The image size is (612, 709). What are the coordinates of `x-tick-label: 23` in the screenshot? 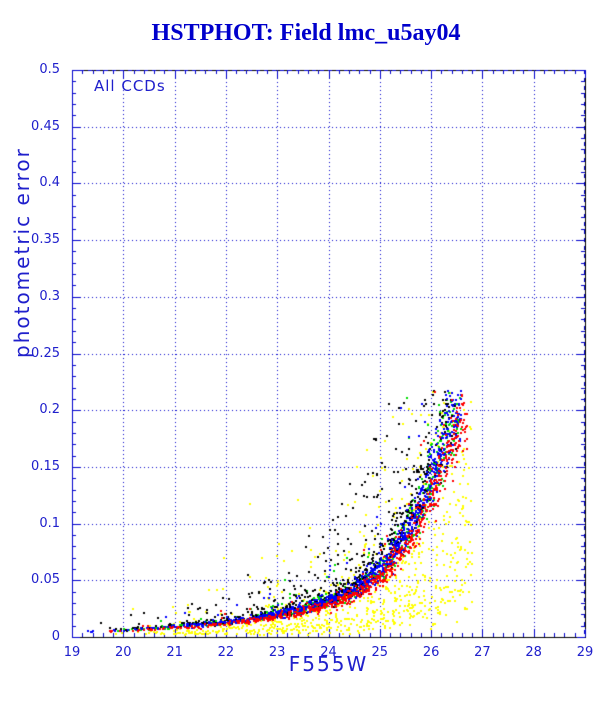 It's located at (277, 652).